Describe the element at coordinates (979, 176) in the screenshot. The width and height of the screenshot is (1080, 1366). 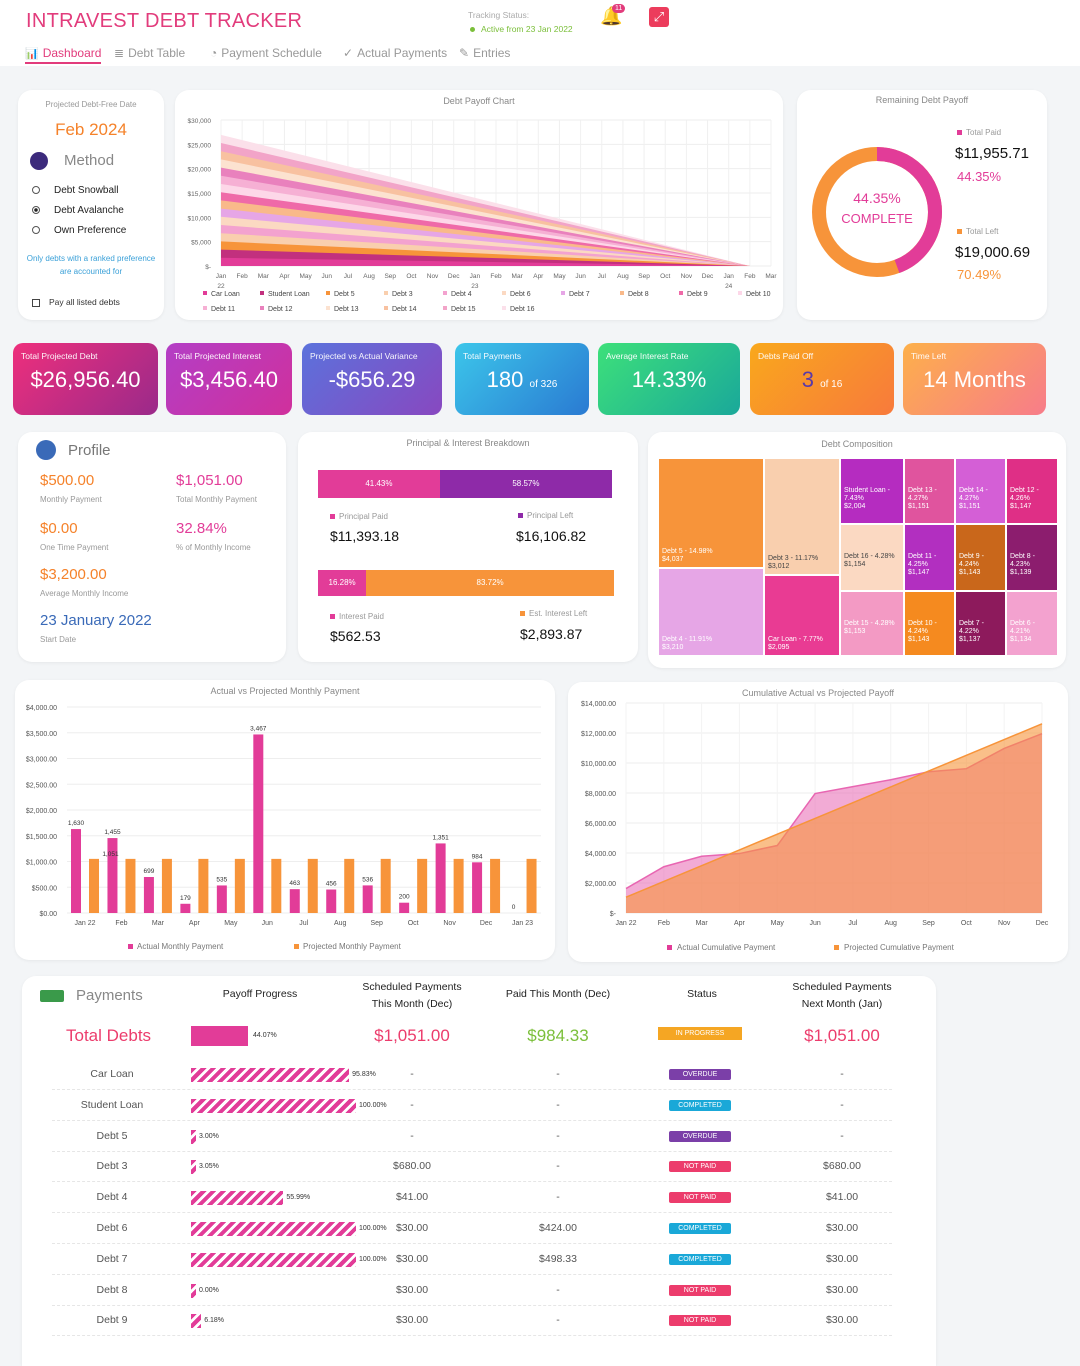
I see `total-paid-pct: 44.35%` at that location.